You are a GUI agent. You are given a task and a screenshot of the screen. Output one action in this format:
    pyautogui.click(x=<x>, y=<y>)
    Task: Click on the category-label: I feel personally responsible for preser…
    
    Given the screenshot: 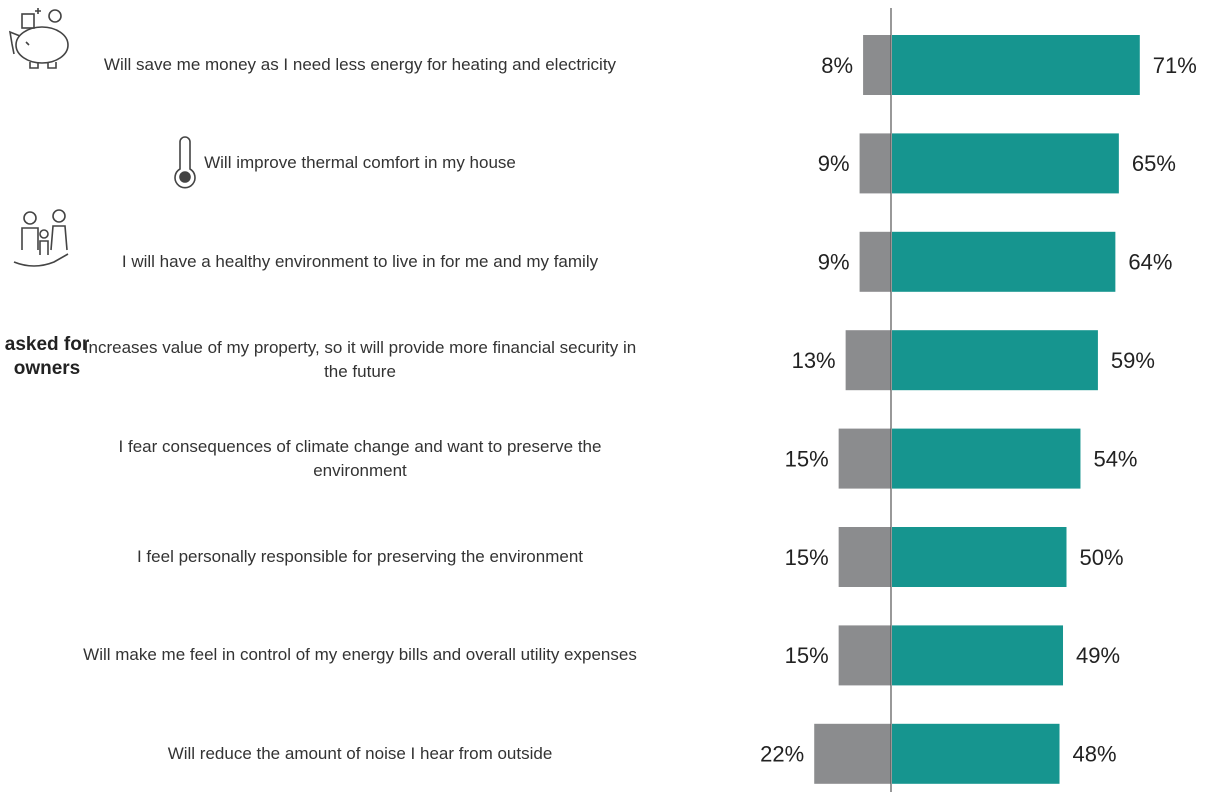 What is the action you would take?
    pyautogui.click(x=360, y=557)
    